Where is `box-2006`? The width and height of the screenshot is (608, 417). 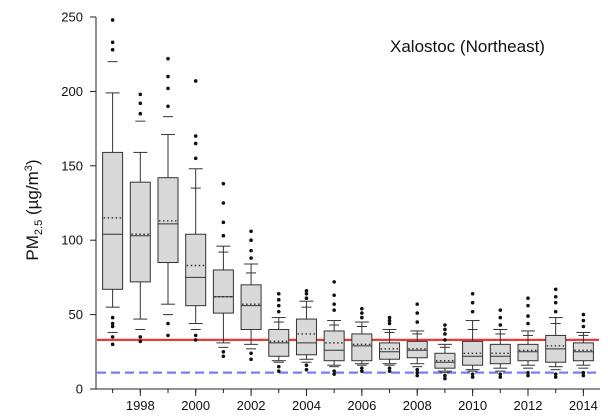
box-2006 is located at coordinates (362, 339).